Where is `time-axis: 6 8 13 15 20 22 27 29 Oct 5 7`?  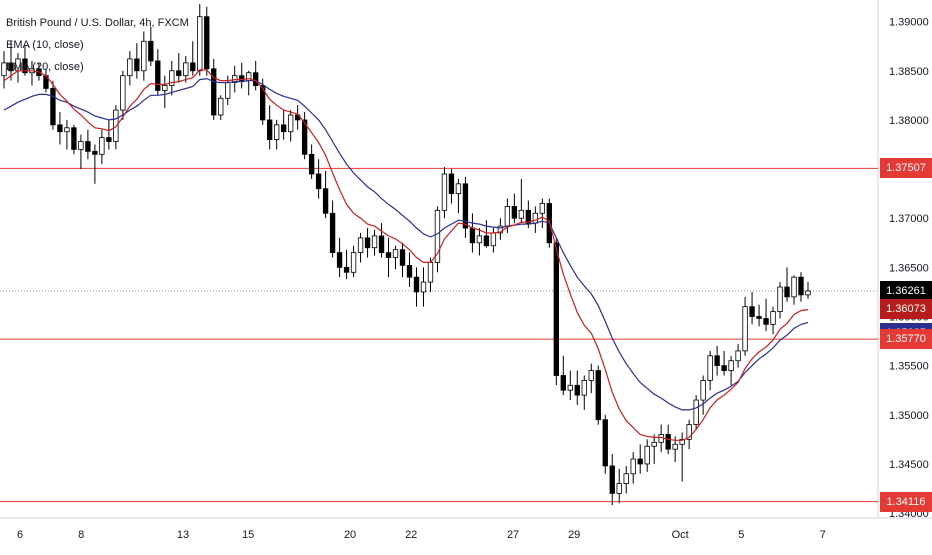
time-axis: 6 8 13 15 20 22 27 29 Oct 5 7 is located at coordinates (421, 535).